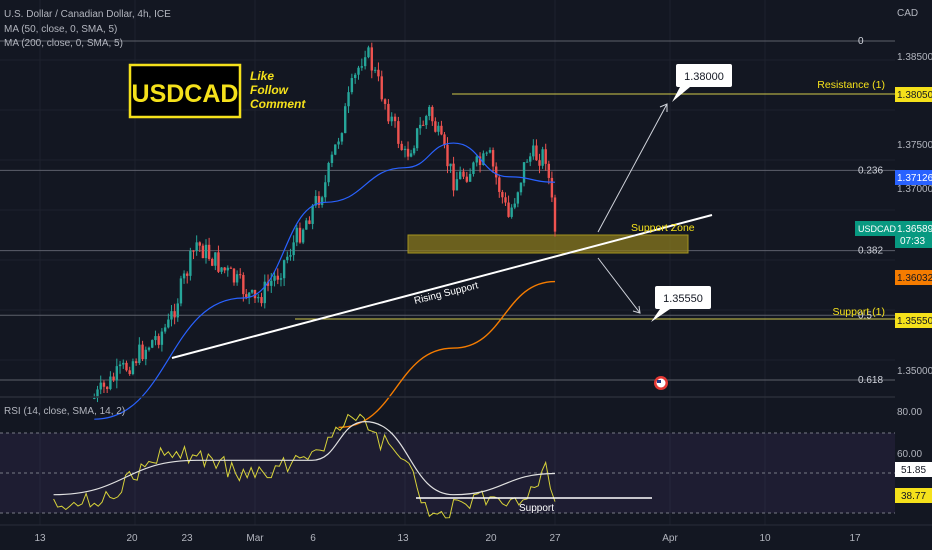 The width and height of the screenshot is (932, 550). Describe the element at coordinates (681, 304) in the screenshot. I see `target-down-callout: 1.35550` at that location.